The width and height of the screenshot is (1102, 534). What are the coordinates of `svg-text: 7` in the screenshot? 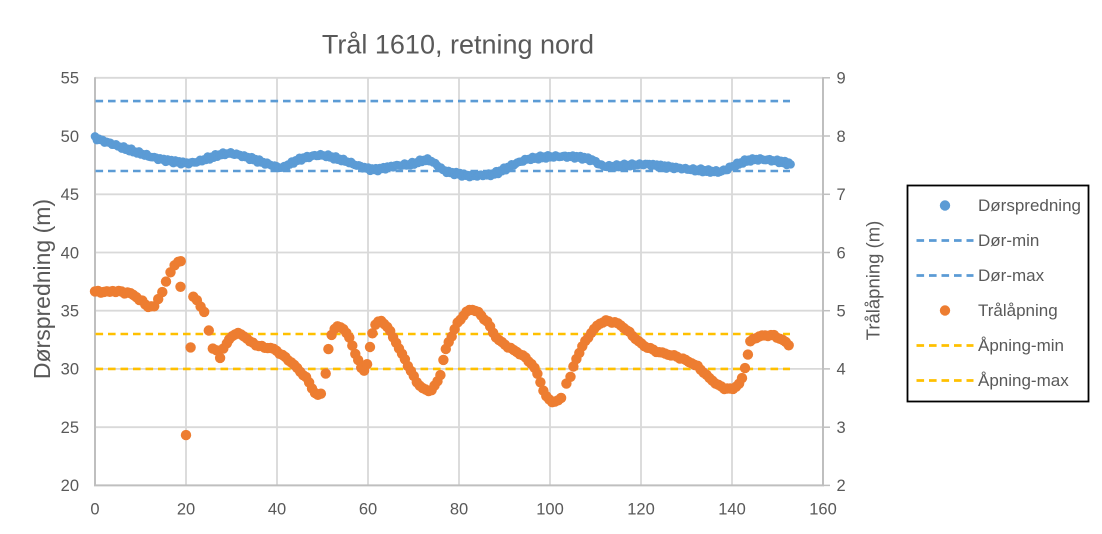 It's located at (841, 195).